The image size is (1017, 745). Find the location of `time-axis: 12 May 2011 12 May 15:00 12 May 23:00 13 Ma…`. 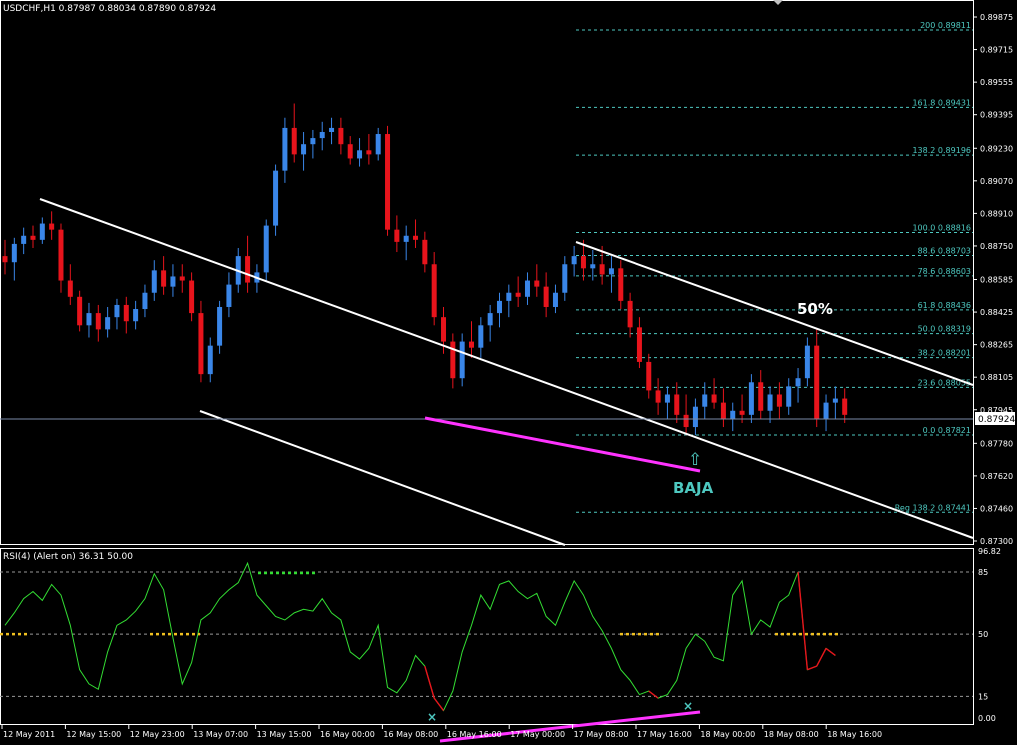

time-axis: 12 May 2011 12 May 15:00 12 May 23:00 13 Ma… is located at coordinates (441, 731).